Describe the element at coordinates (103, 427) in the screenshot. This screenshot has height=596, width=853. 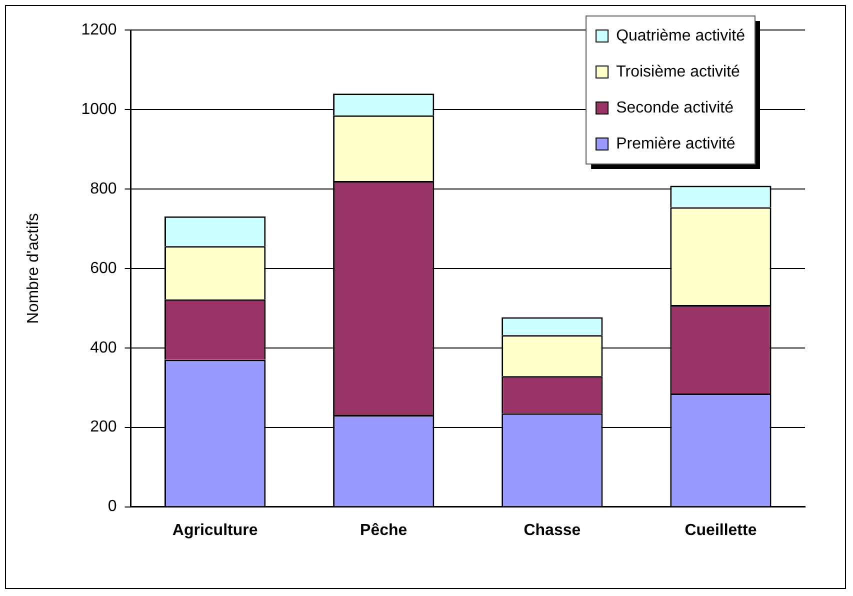
I see `y-tick-label: 200` at that location.